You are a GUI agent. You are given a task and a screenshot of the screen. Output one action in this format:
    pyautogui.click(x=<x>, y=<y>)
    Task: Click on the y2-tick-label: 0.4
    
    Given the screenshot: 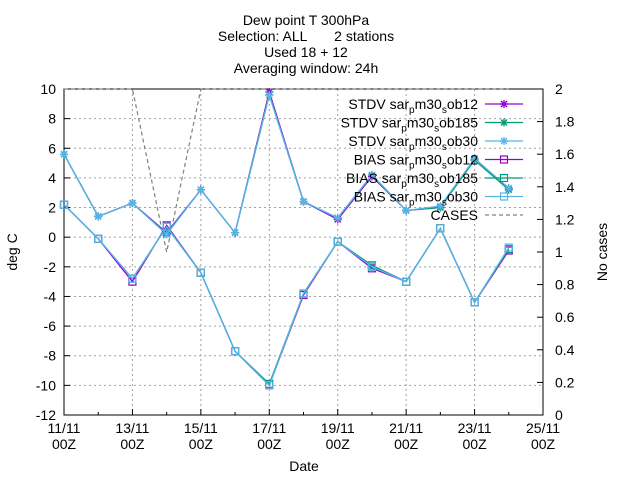 What is the action you would take?
    pyautogui.click(x=565, y=350)
    